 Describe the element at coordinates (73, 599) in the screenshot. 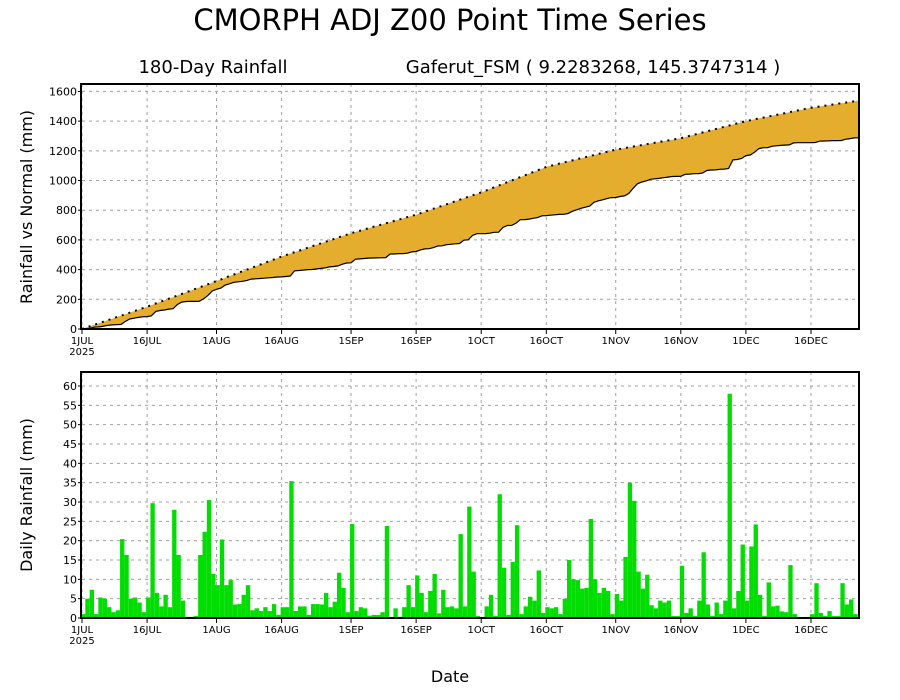

I see `bottom-y-tick-label: 5` at that location.